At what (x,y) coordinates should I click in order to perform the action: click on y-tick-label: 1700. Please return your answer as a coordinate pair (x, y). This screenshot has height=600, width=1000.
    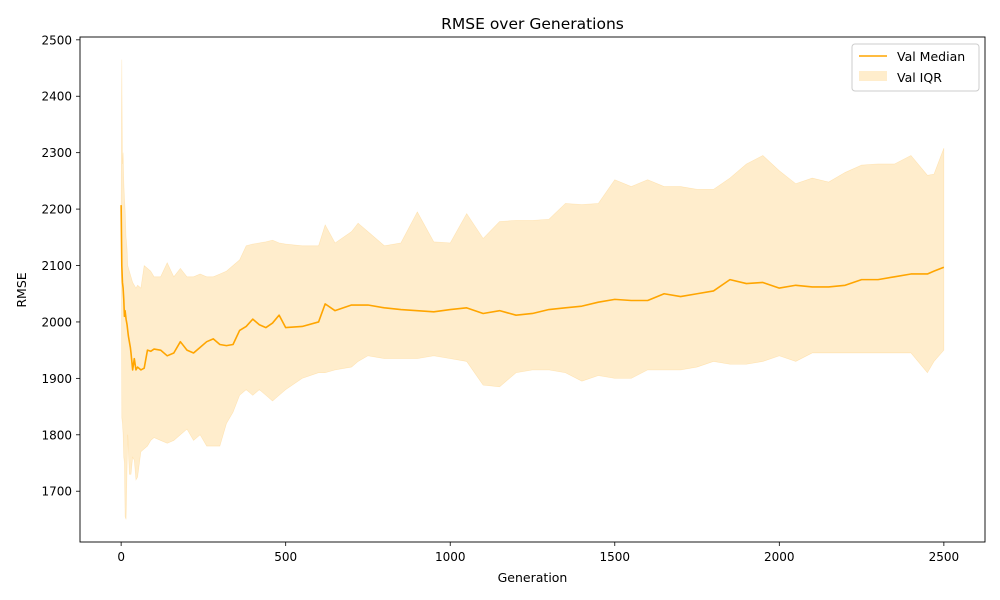
    Looking at the image, I should click on (56, 492).